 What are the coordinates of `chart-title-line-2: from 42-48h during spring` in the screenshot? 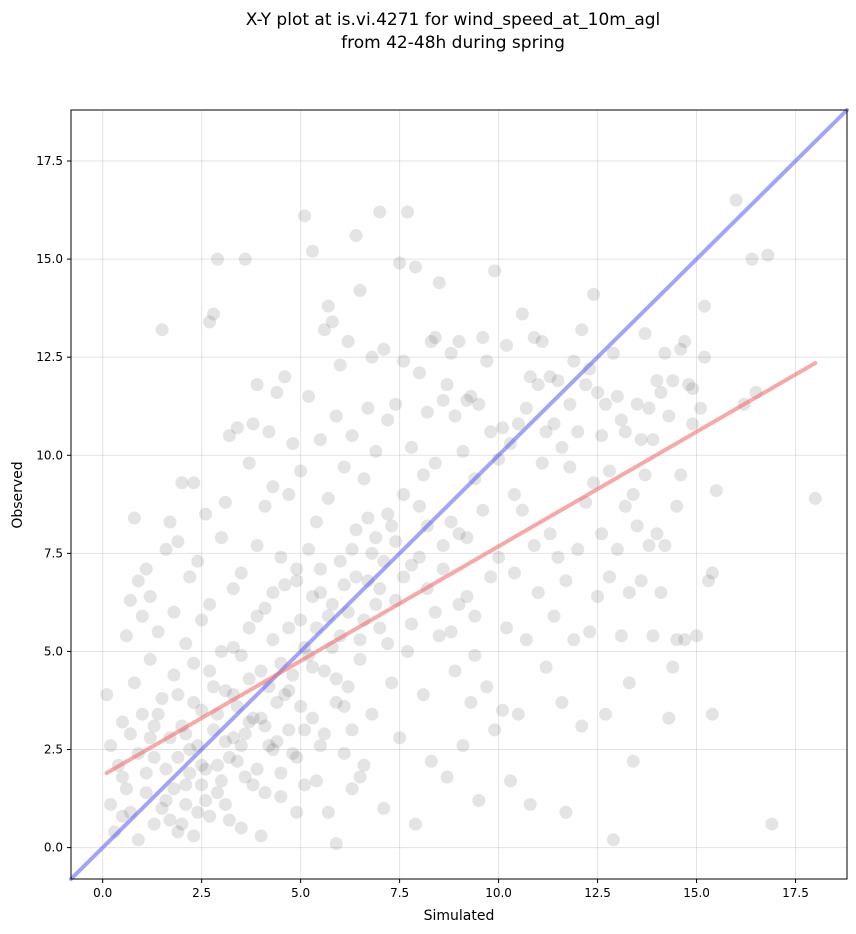 It's located at (453, 43).